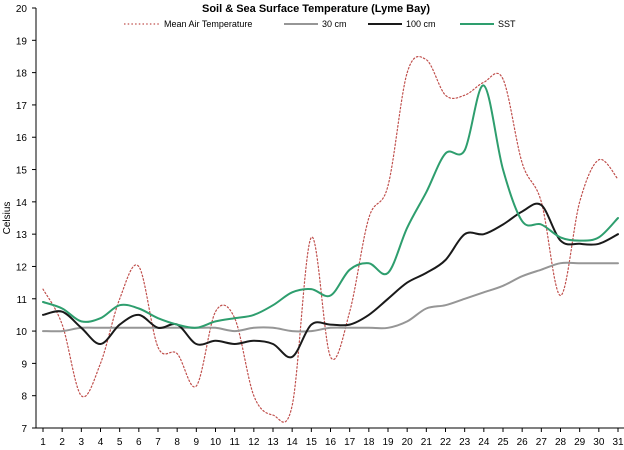  Describe the element at coordinates (82, 442) in the screenshot. I see `x-tick-label: 3` at that location.